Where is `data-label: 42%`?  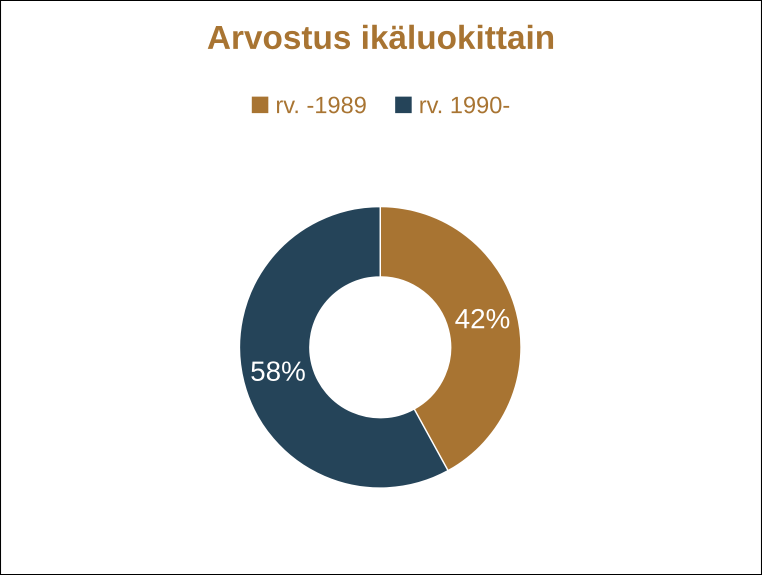
data-label: 42% is located at coordinates (482, 318).